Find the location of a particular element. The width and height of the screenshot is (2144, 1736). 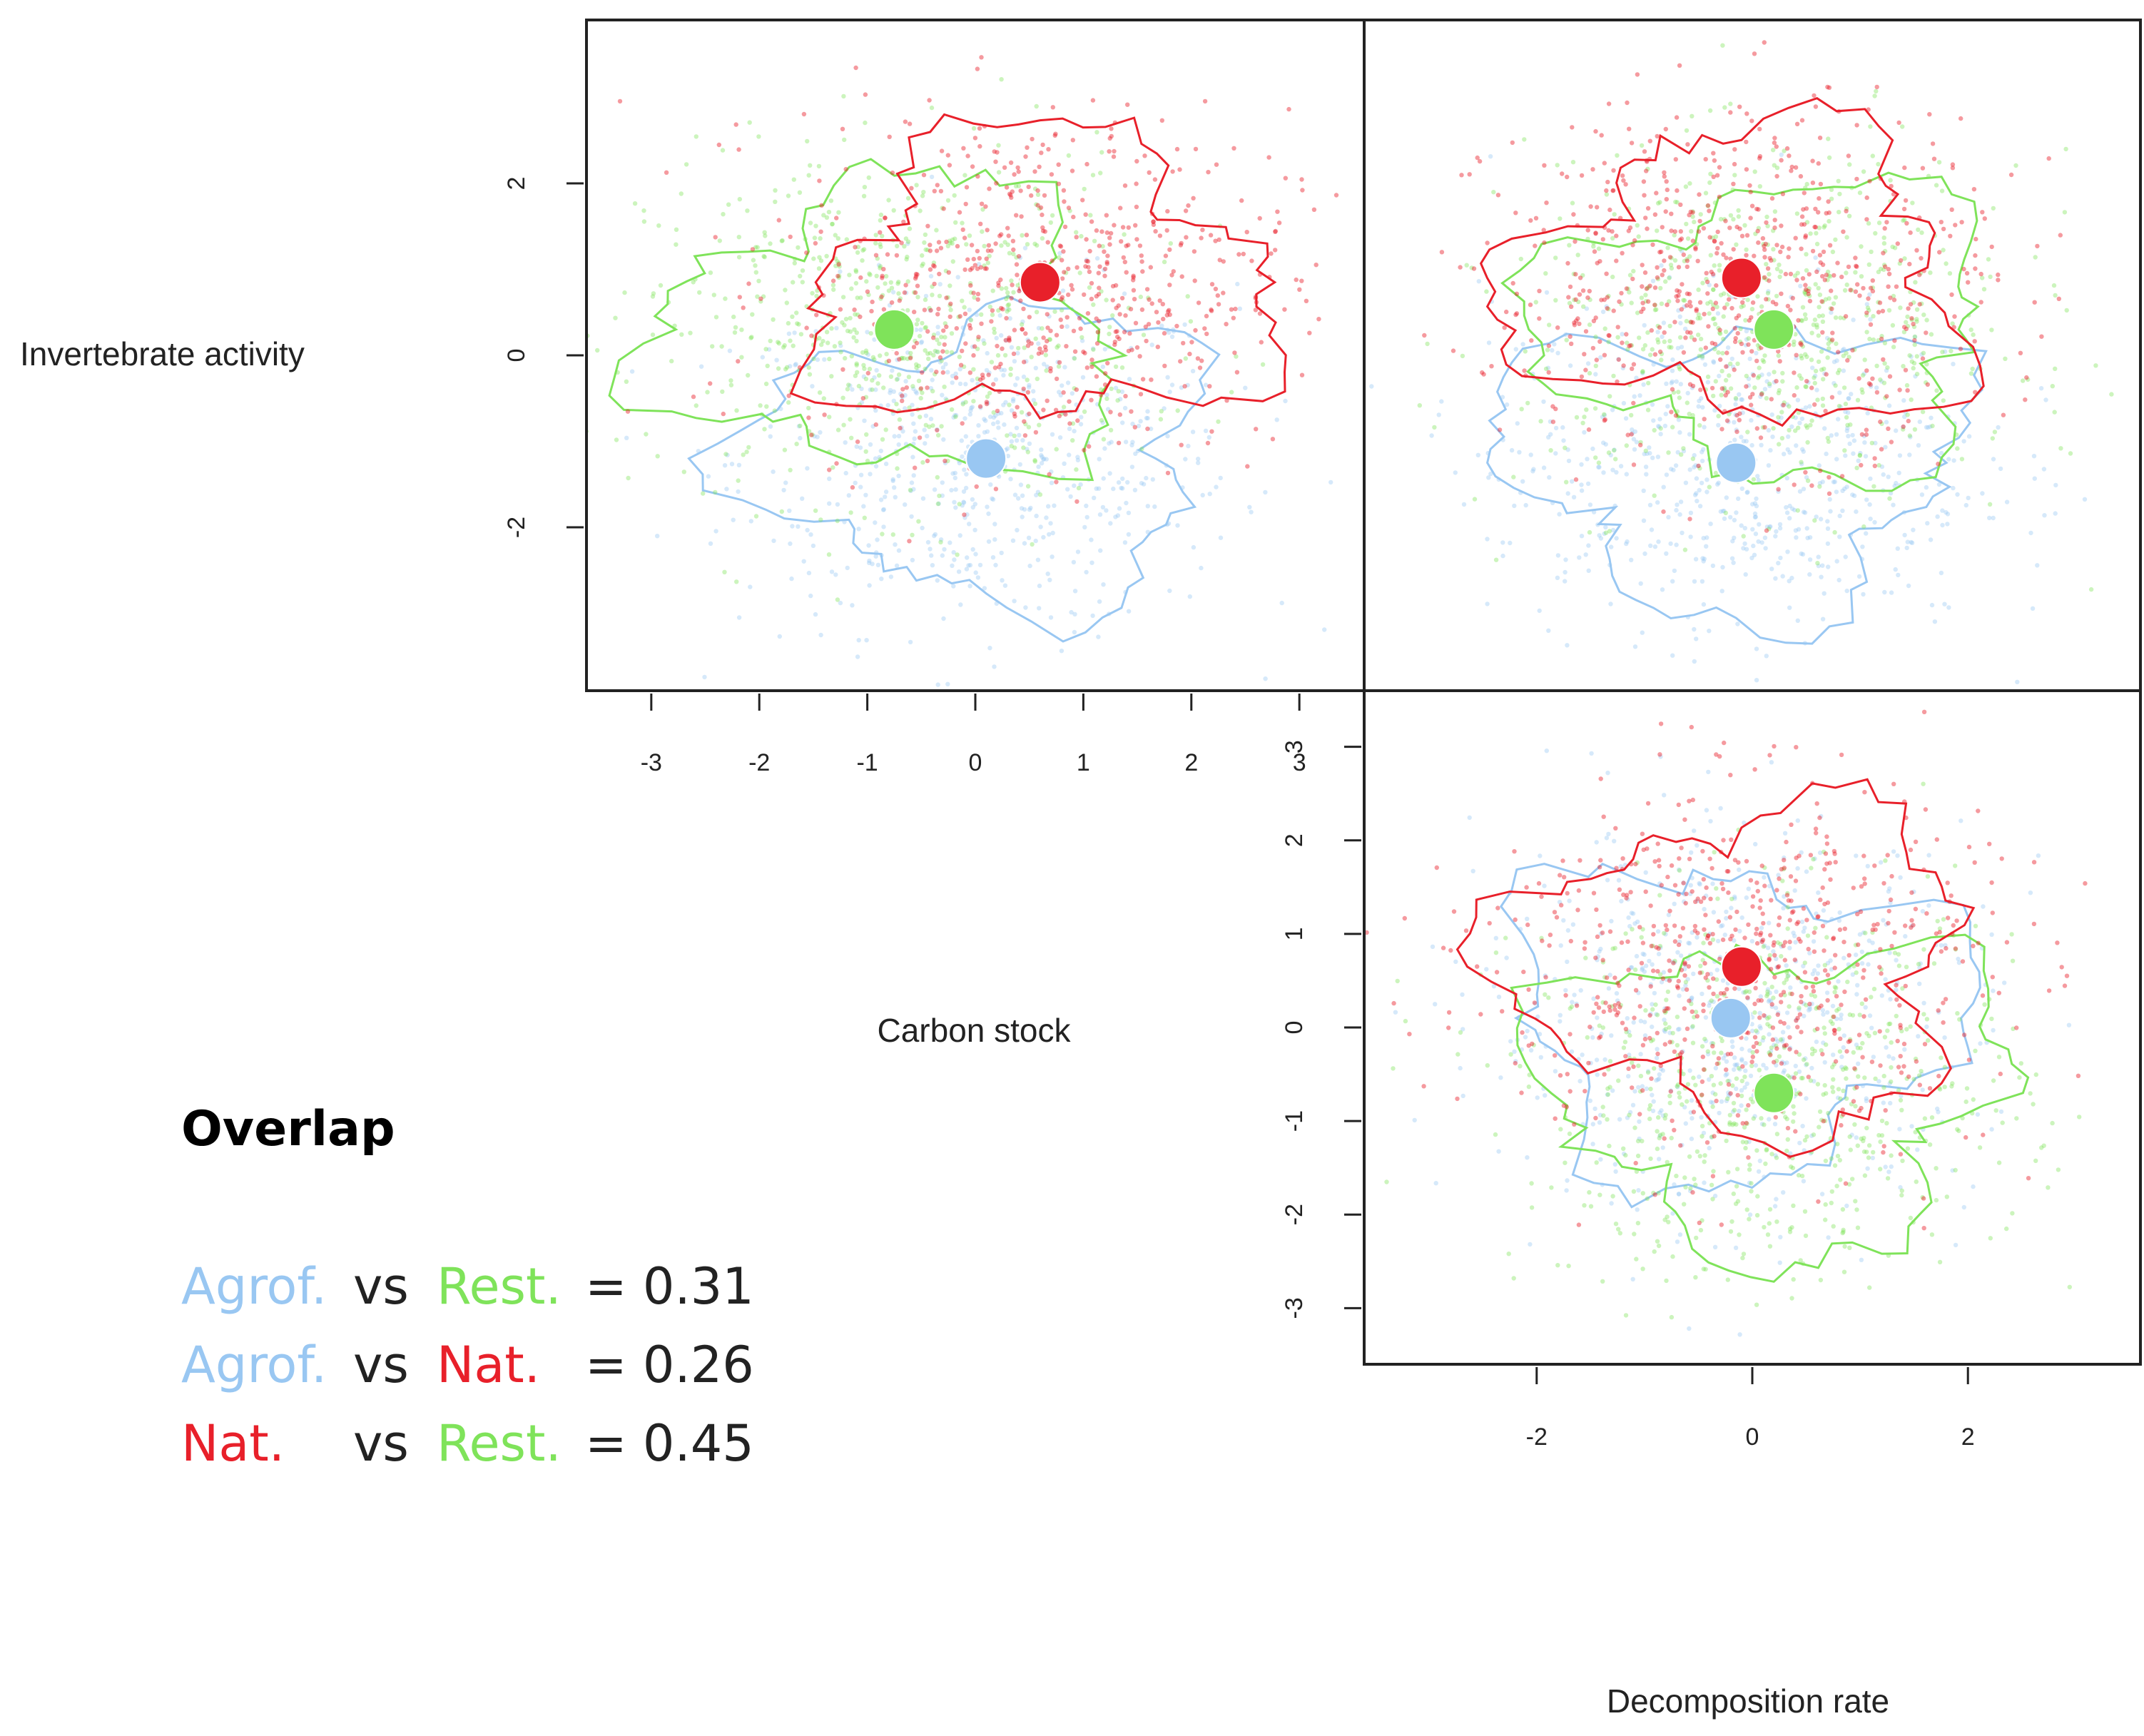

density-contour-rest is located at coordinates (1740, 331).